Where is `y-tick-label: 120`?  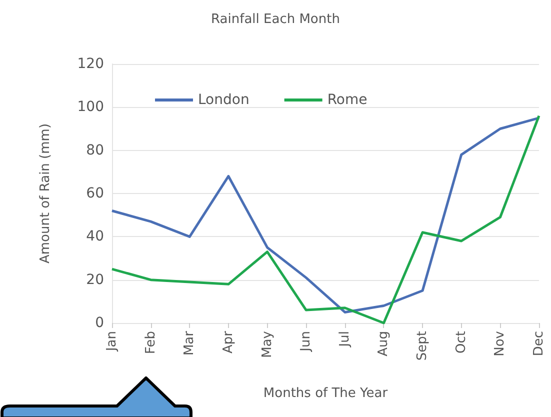
y-tick-label: 120 is located at coordinates (90, 64).